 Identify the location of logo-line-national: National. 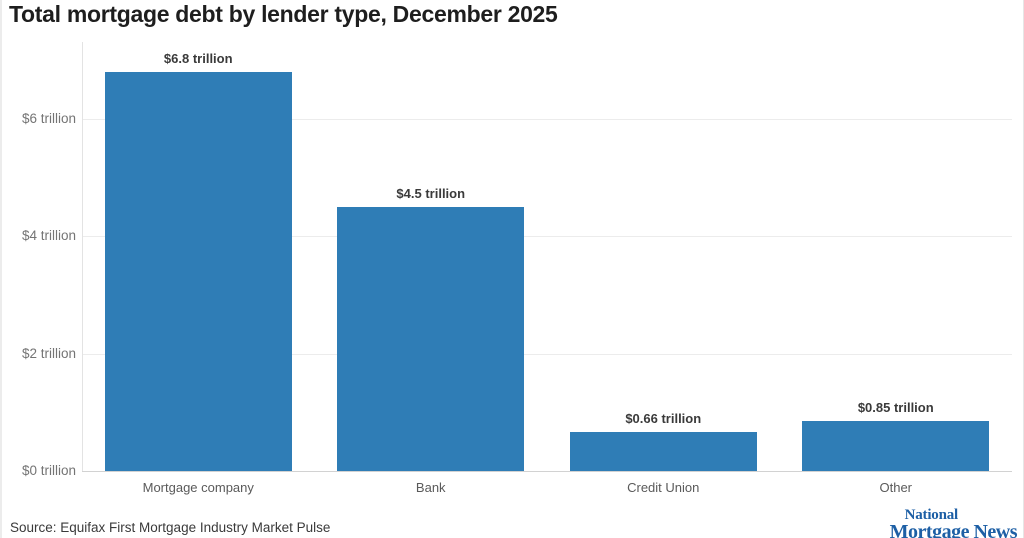
(931, 515).